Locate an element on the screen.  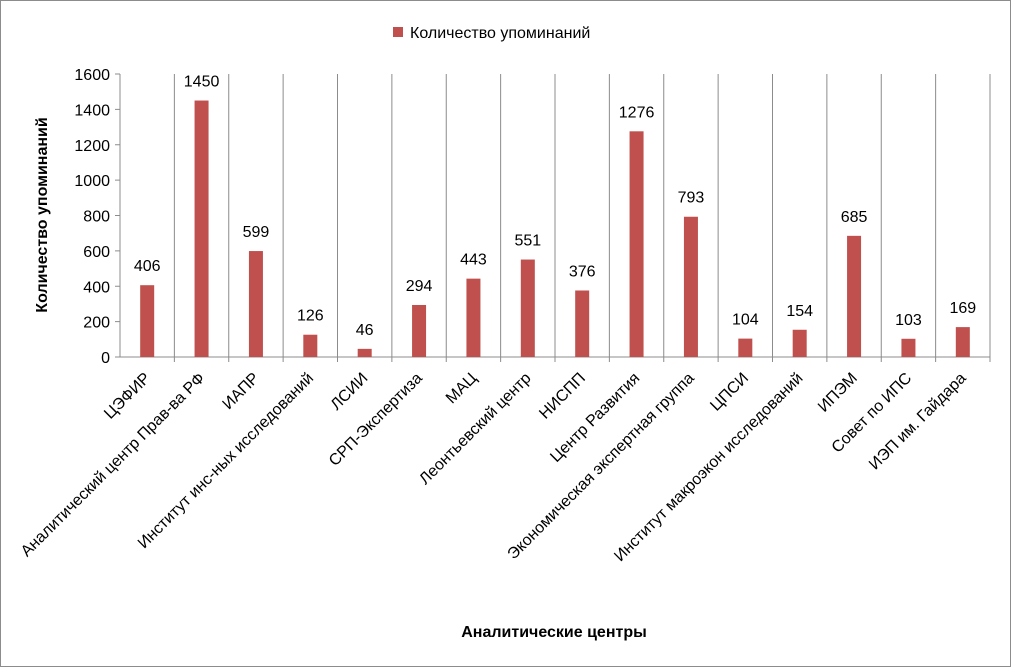
data-label: 104 is located at coordinates (745, 320).